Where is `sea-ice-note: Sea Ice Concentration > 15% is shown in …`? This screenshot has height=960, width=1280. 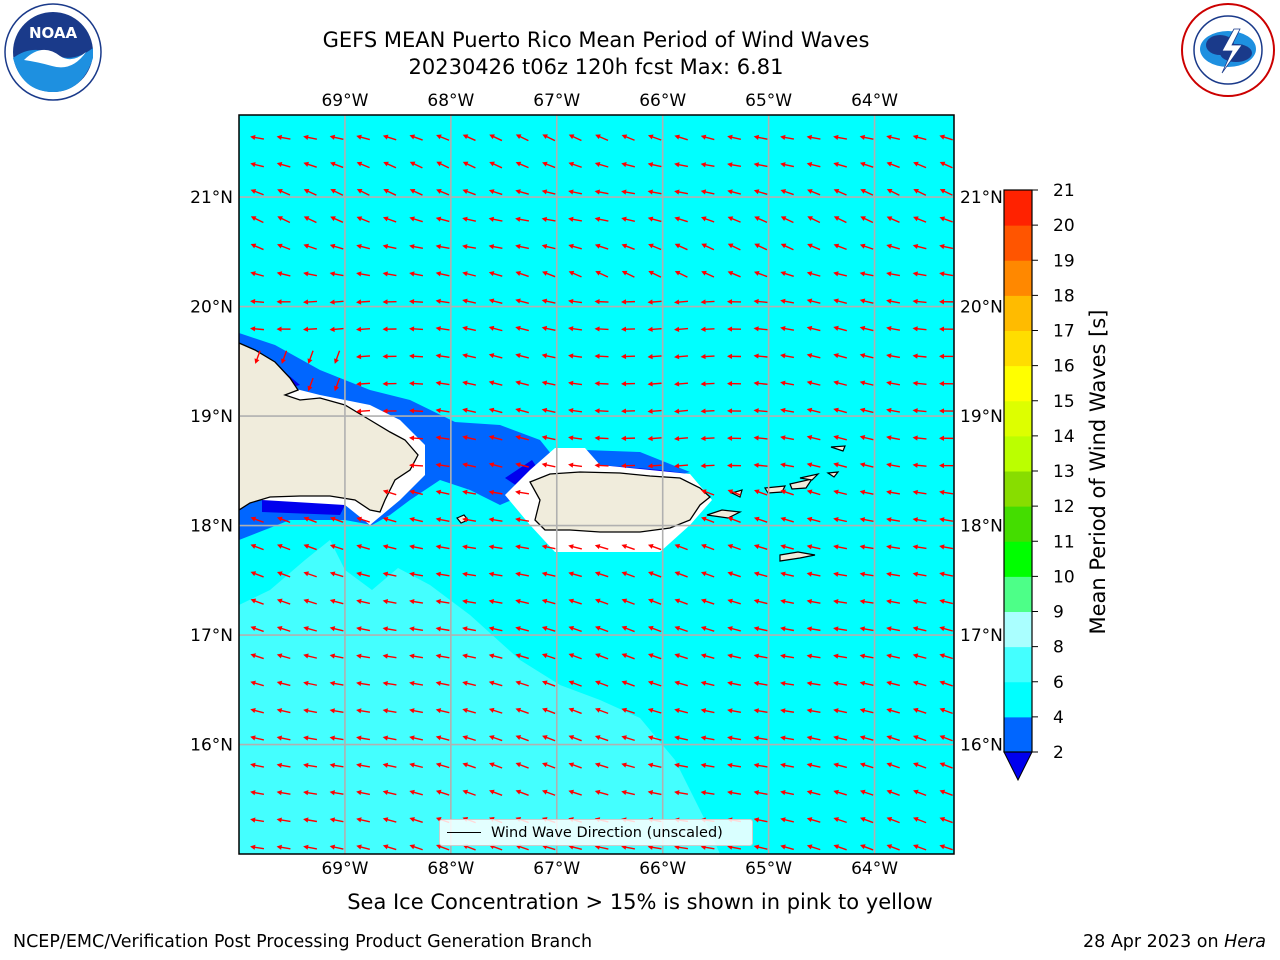 sea-ice-note: Sea Ice Concentration > 15% is shown in … is located at coordinates (640, 902).